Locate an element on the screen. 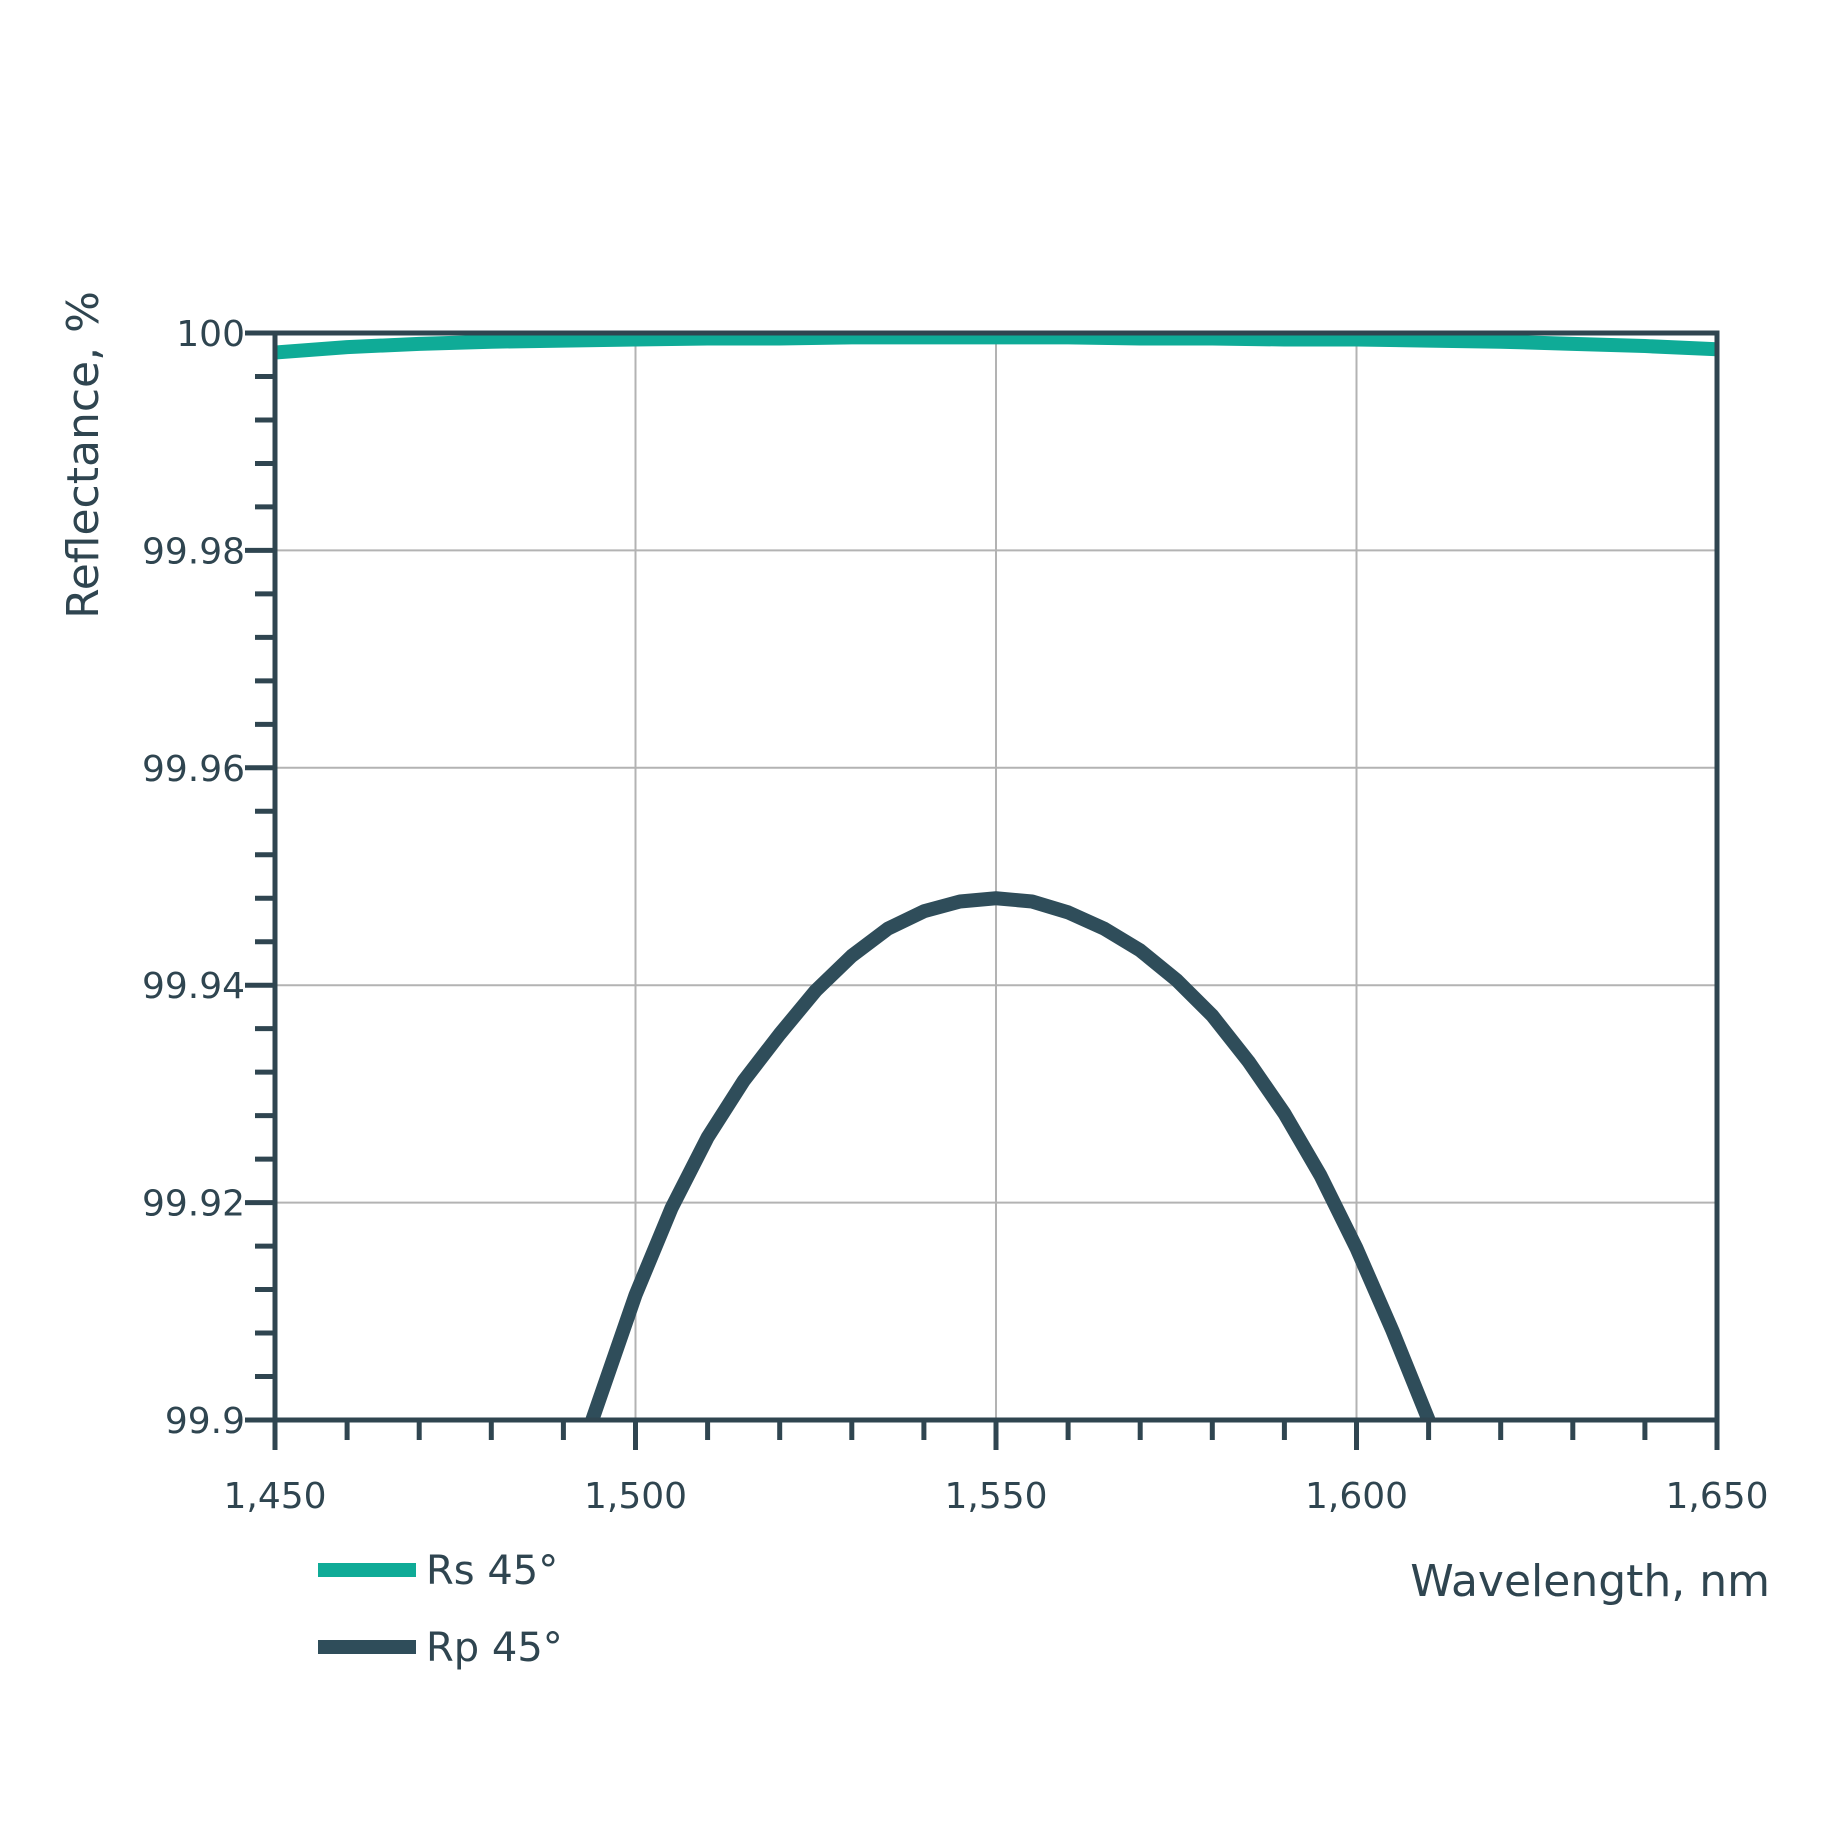 This screenshot has width=1848, height=1848. y-tick-label: 99.92 is located at coordinates (193, 1204).